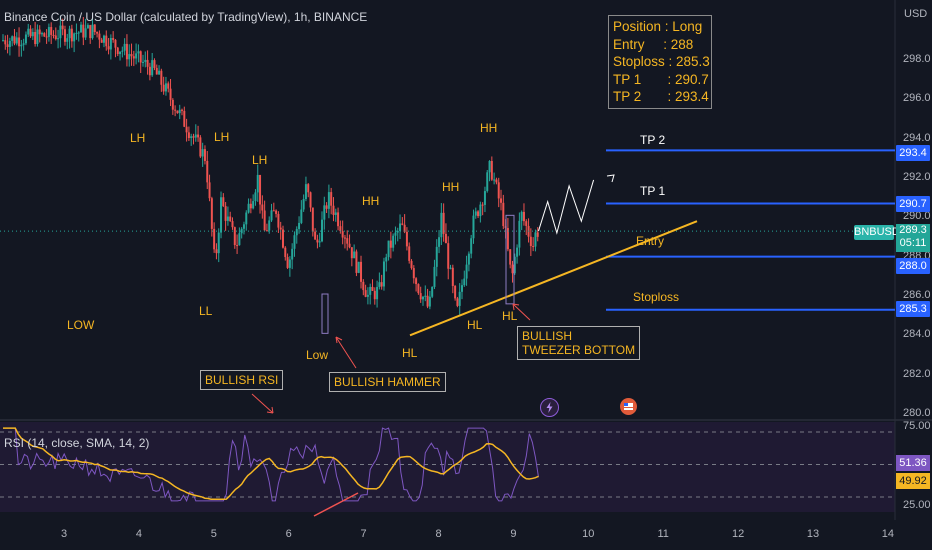 This screenshot has height=550, width=932. Describe the element at coordinates (547, 336) in the screenshot. I see `tweezer-line-1: BULLISH` at that location.